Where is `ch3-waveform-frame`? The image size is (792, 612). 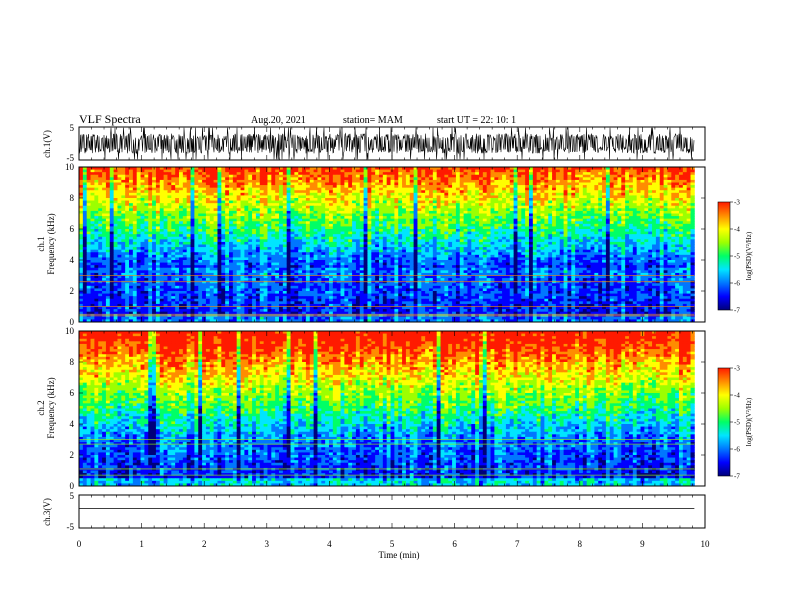
ch3-waveform-frame is located at coordinates (392, 511).